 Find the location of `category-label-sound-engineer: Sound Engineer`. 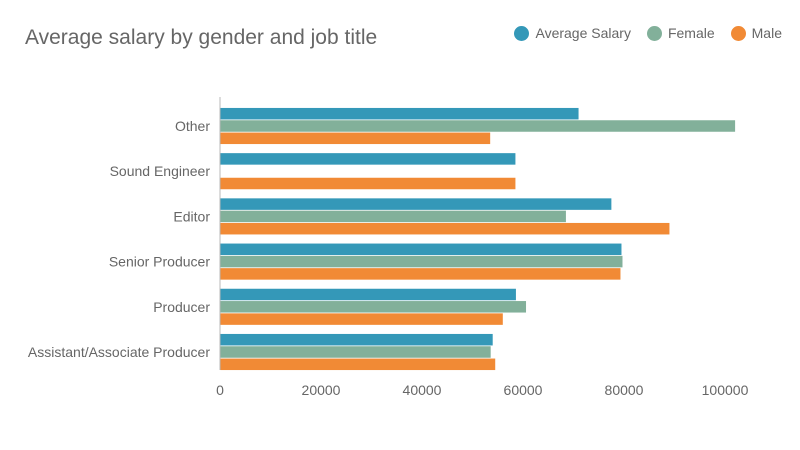

category-label-sound-engineer: Sound Engineer is located at coordinates (160, 171).